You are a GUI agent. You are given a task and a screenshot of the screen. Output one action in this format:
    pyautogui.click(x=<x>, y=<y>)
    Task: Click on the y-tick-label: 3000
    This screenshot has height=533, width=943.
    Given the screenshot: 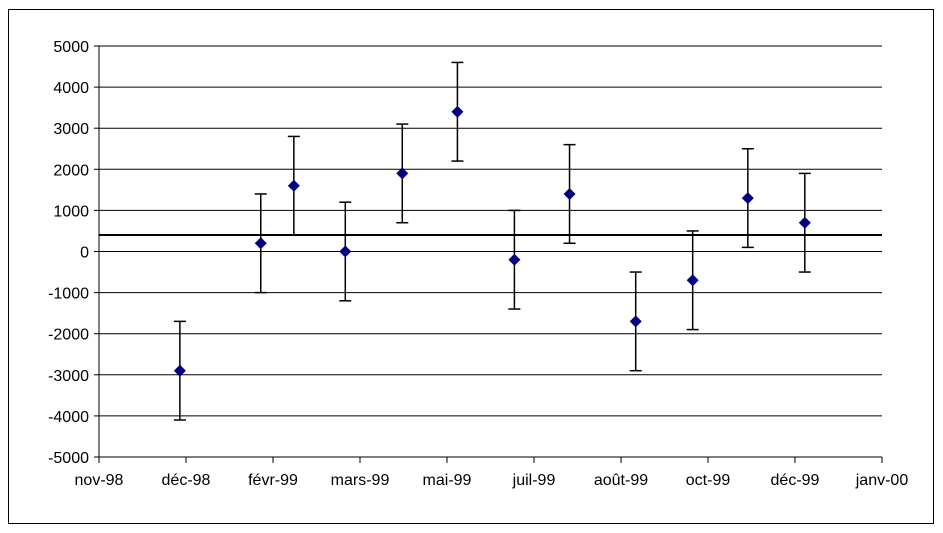 What is the action you would take?
    pyautogui.click(x=71, y=129)
    